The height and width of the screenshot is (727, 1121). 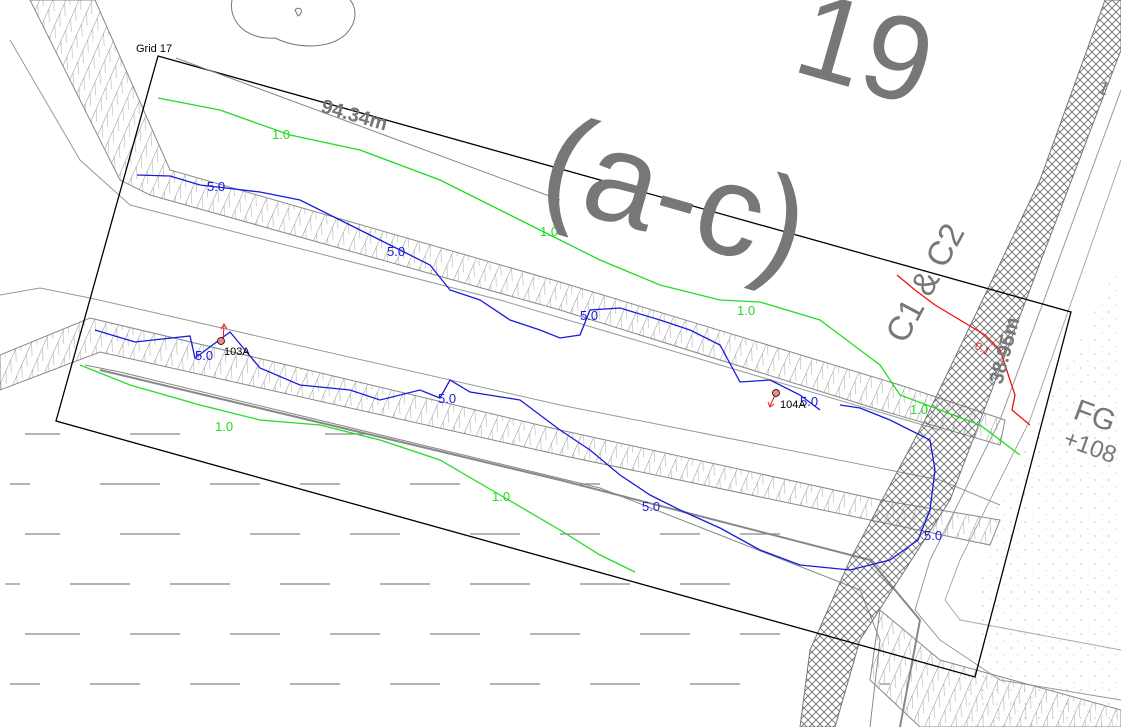 What do you see at coordinates (1040, 493) in the screenshot?
I see `finished-ground-area` at bounding box center [1040, 493].